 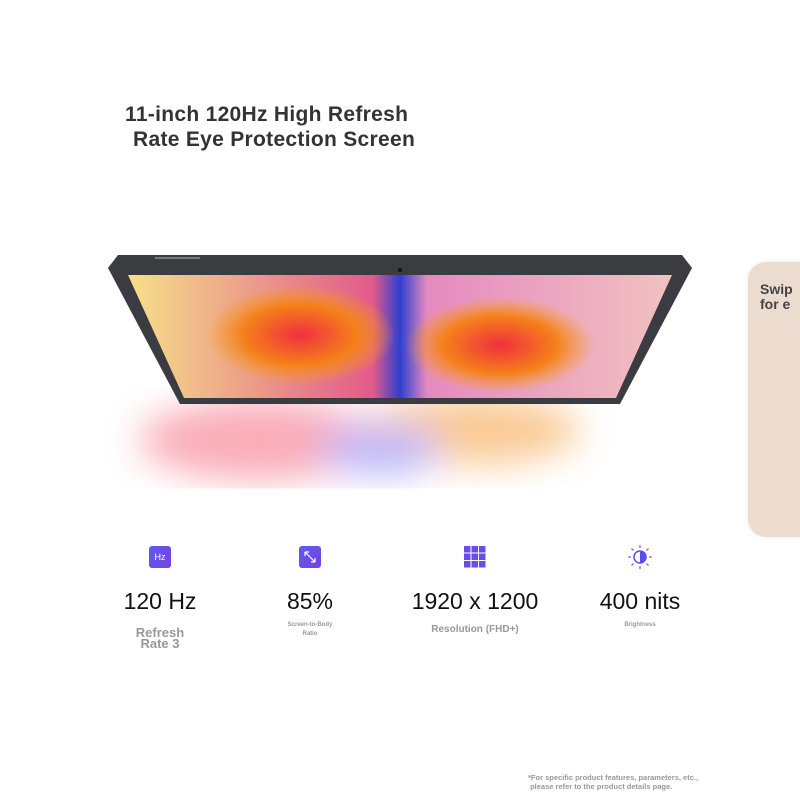 What do you see at coordinates (475, 590) in the screenshot?
I see `spec-resolution: 1920 x 1200 Resolution (FHD+)` at bounding box center [475, 590].